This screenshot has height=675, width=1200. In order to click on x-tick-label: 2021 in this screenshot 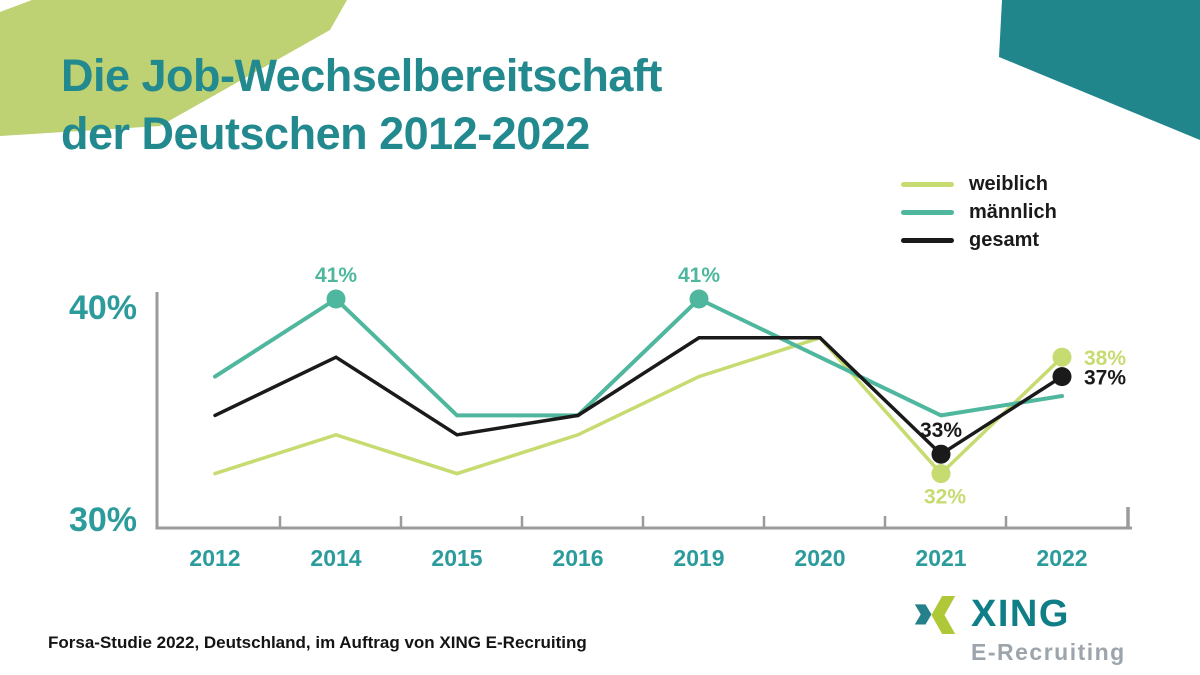, I will do `click(940, 558)`.